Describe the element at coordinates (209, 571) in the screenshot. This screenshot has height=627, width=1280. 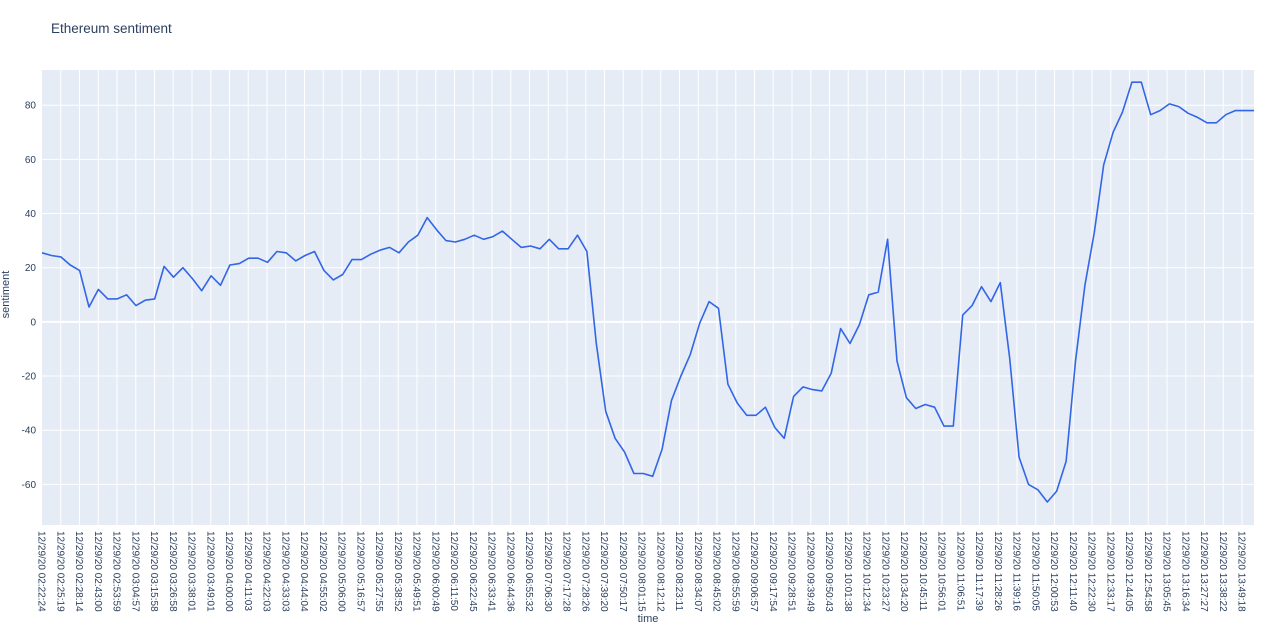
I see `x-tick-label: 12/29/20 03:49:01` at that location.